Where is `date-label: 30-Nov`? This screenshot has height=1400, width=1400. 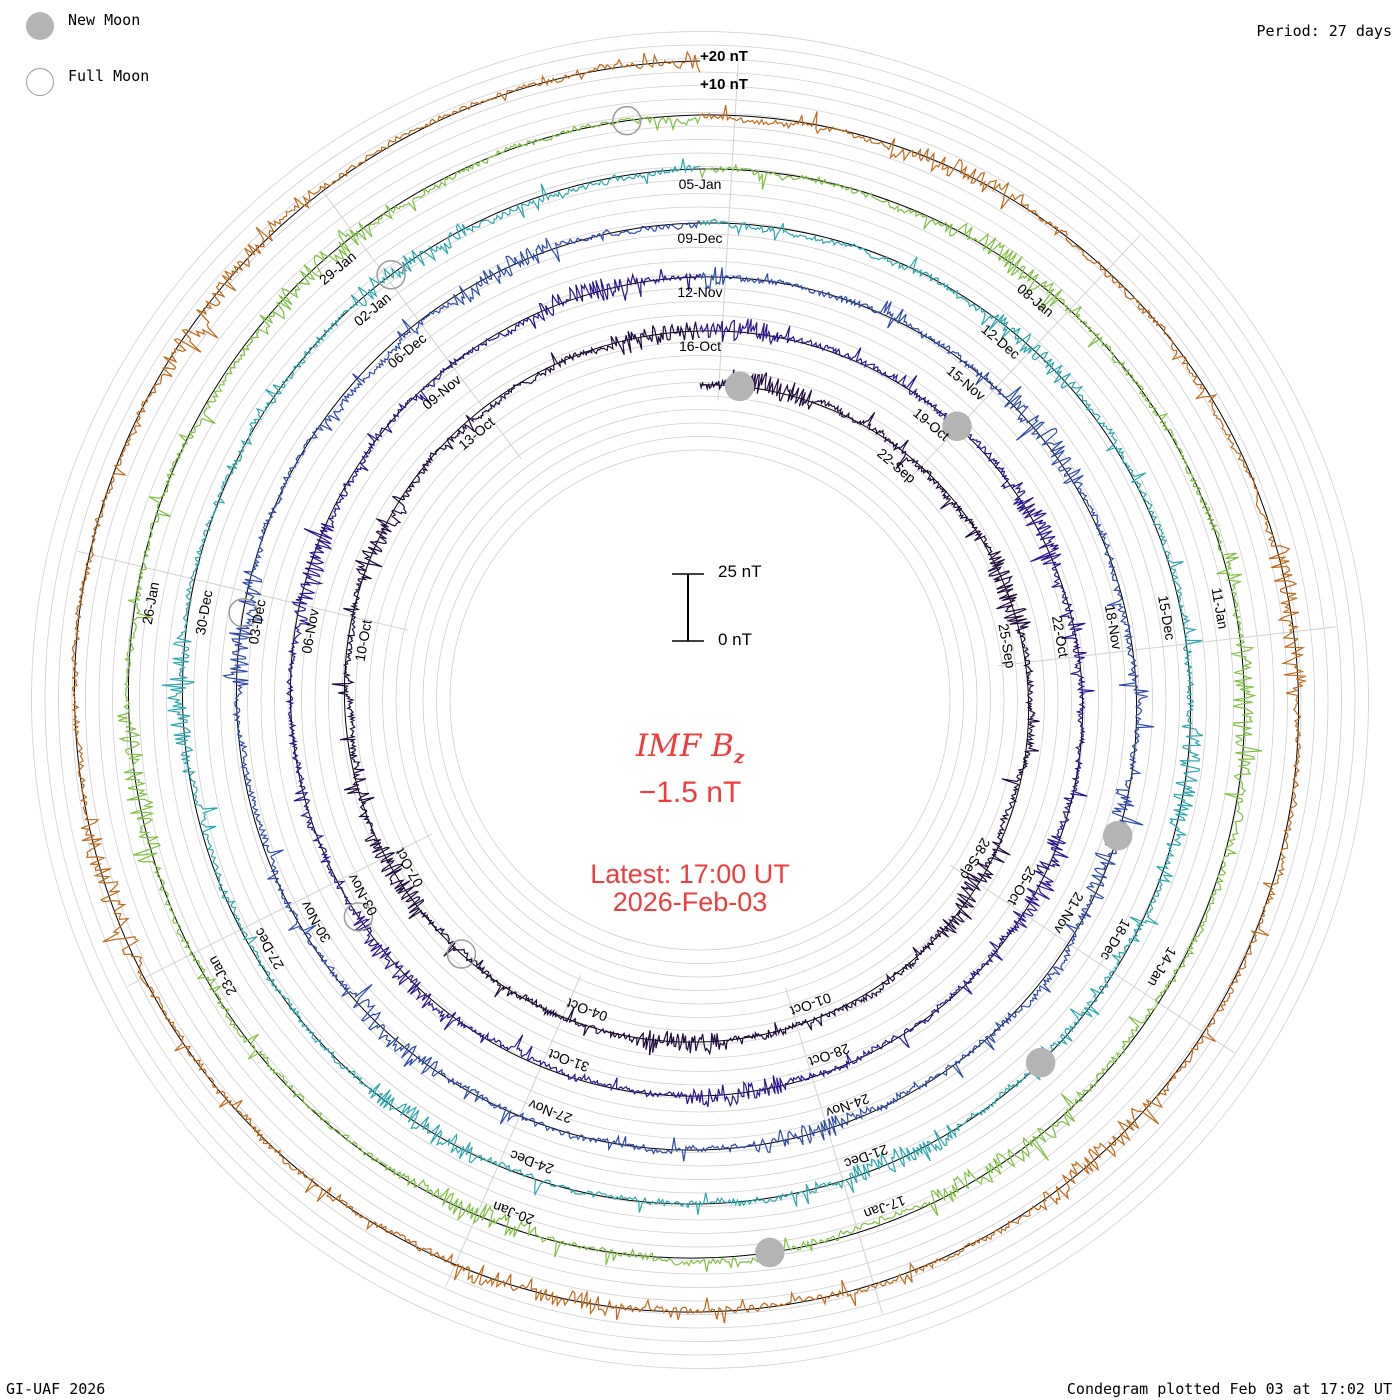 date-label: 30-Nov is located at coordinates (315, 921).